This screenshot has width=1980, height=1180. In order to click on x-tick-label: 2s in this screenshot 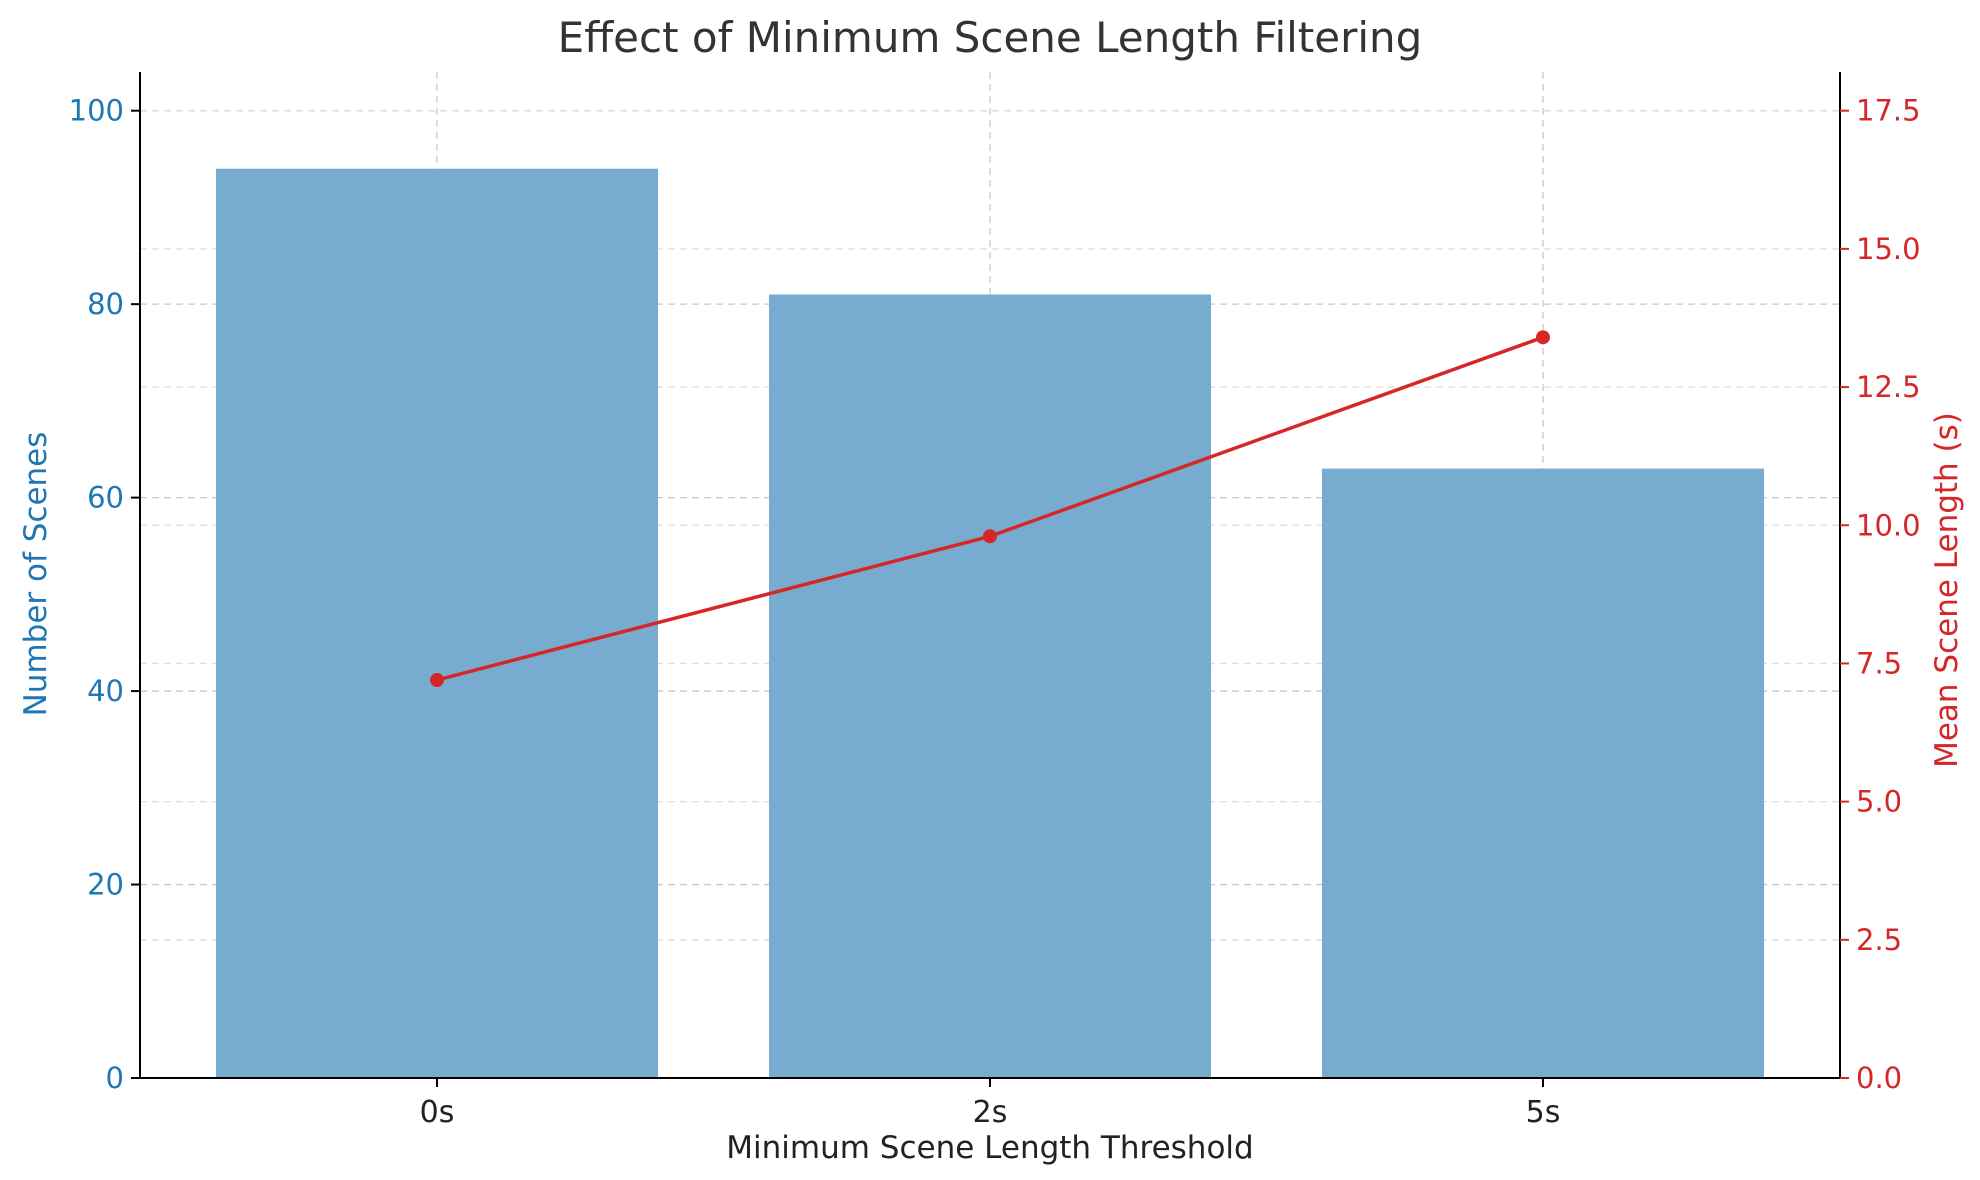, I will do `click(990, 1112)`.